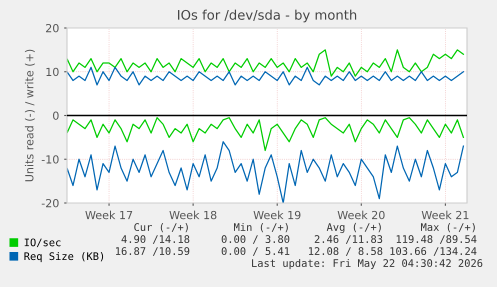 This screenshot has width=497, height=287. Describe the element at coordinates (29, 116) in the screenshot. I see `y-axis-title: Units read (-) / write (+)` at that location.